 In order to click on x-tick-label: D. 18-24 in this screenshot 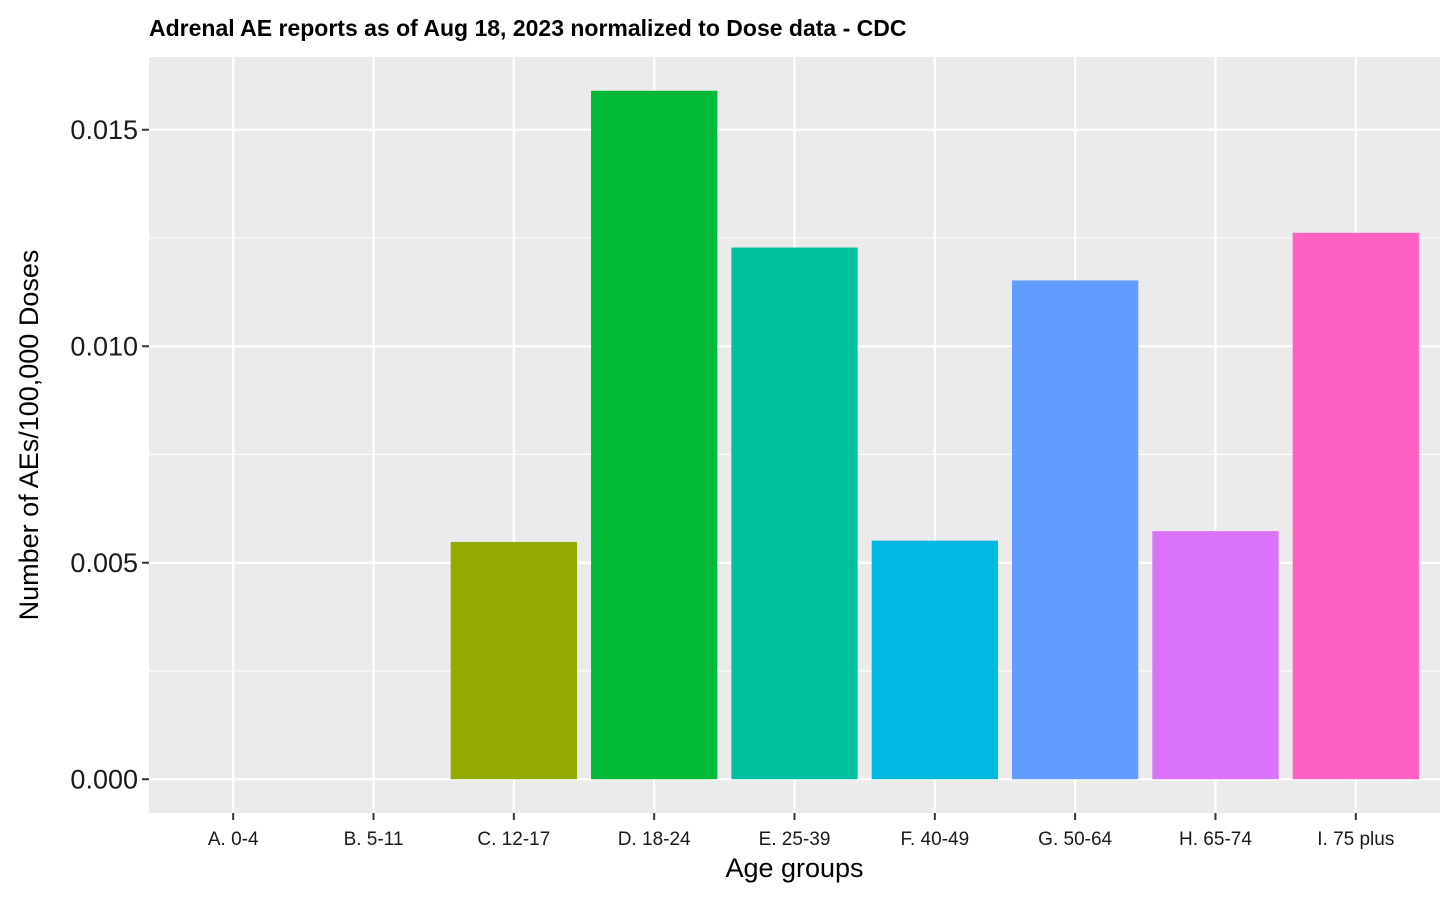, I will do `click(654, 839)`.